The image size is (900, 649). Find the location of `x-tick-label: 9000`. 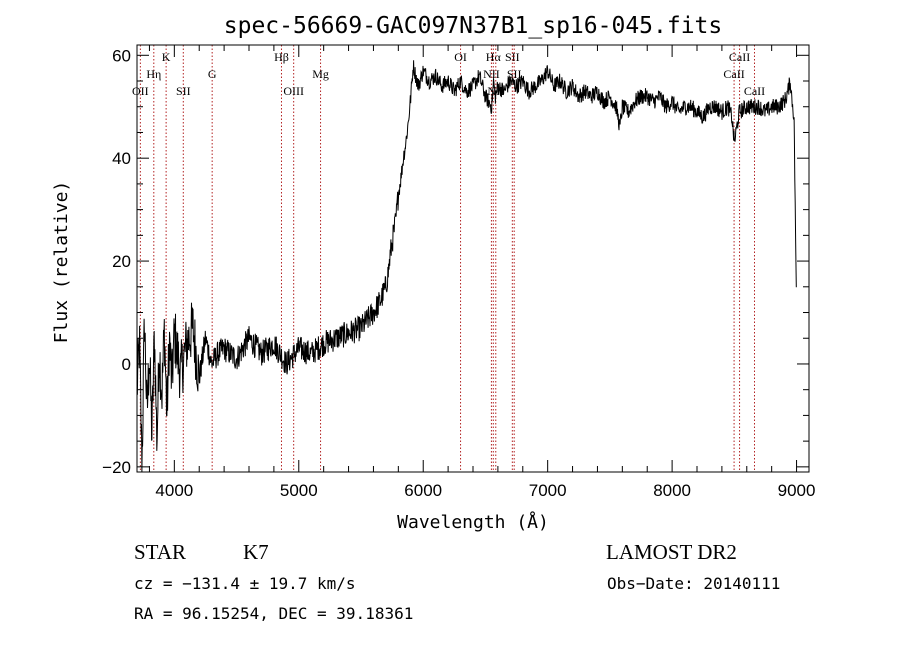

x-tick-label: 9000 is located at coordinates (797, 490).